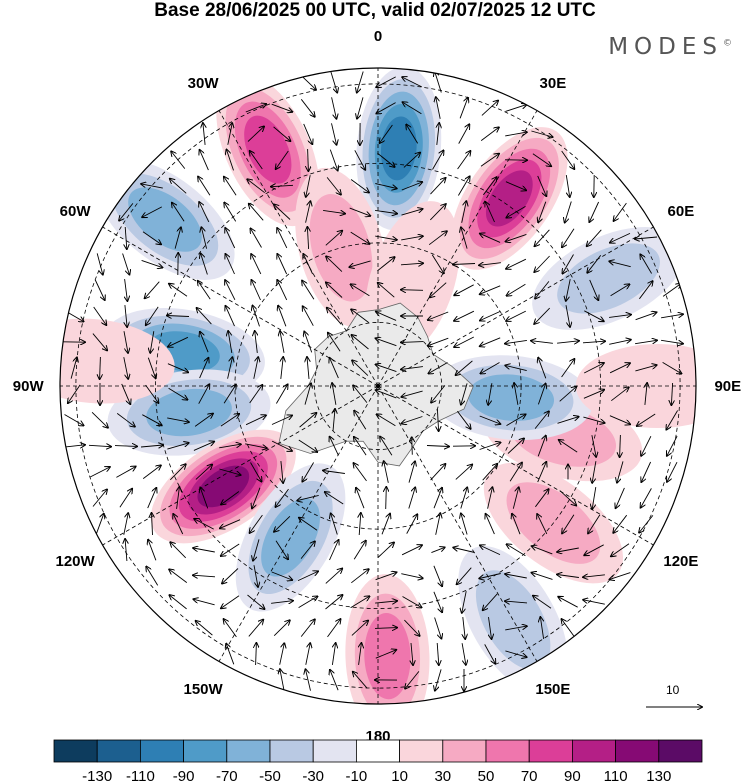  I want to click on reference-vector: 10, so click(674, 695).